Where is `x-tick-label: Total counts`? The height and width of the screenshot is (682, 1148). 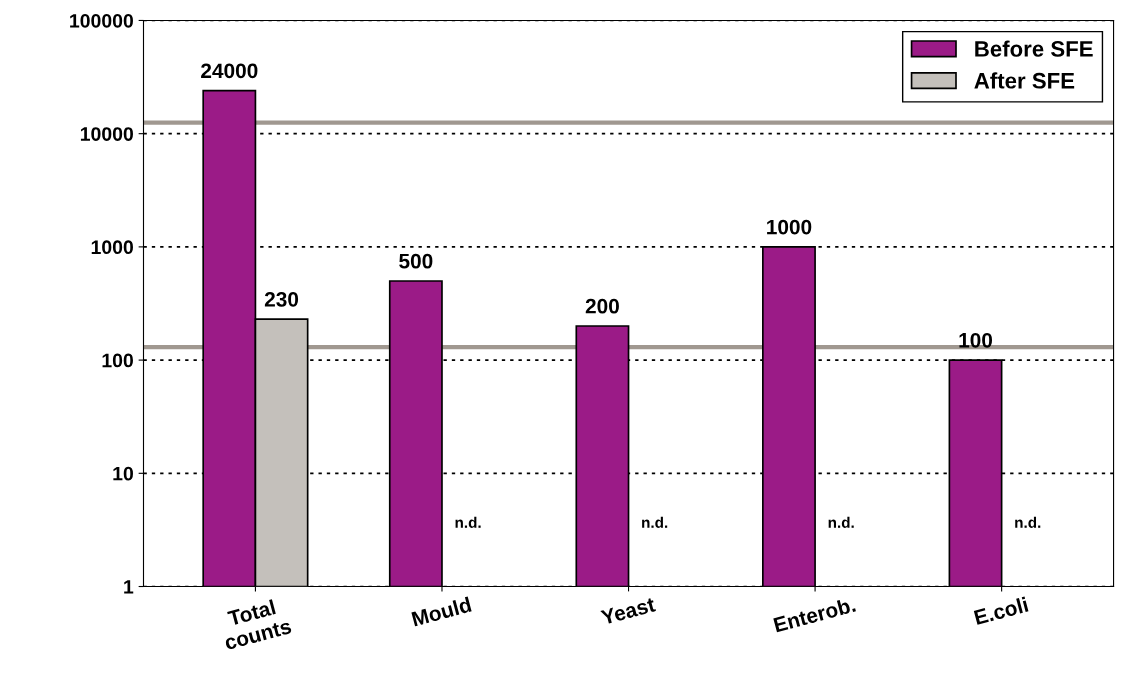
x-tick-label: Total counts is located at coordinates (258, 625).